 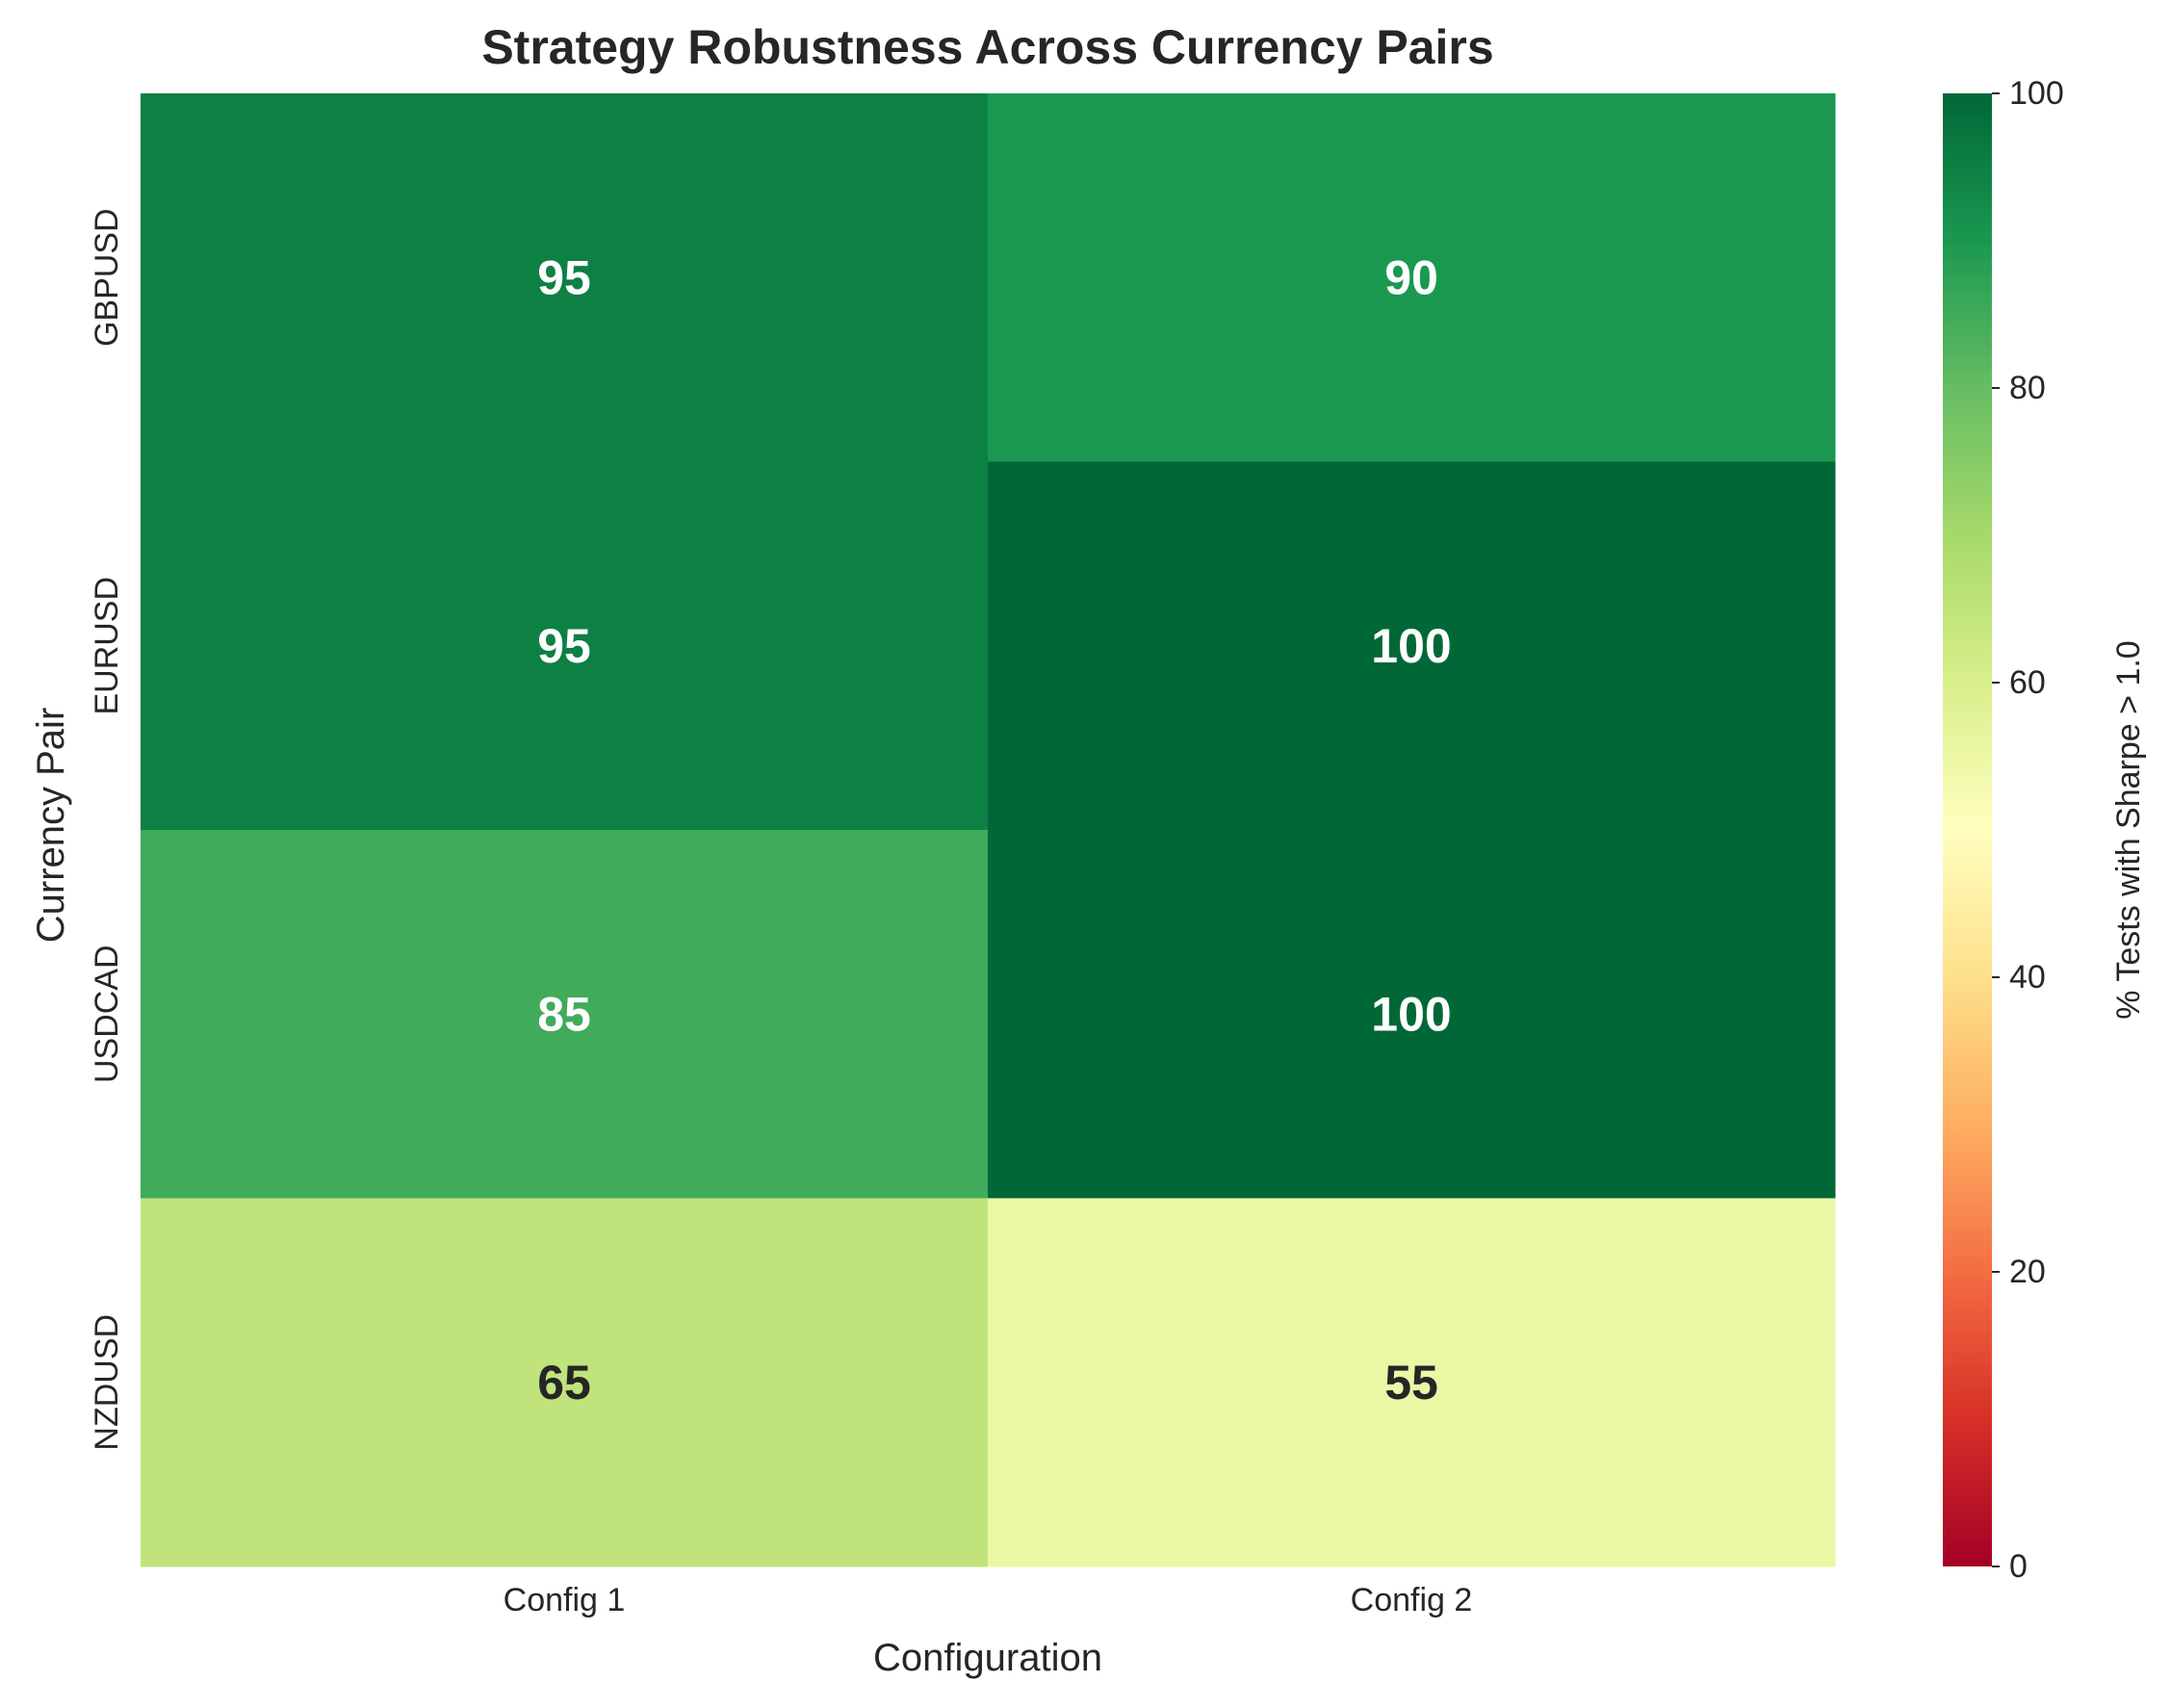 What do you see at coordinates (987, 1658) in the screenshot?
I see `x-axis-label: Configuration` at bounding box center [987, 1658].